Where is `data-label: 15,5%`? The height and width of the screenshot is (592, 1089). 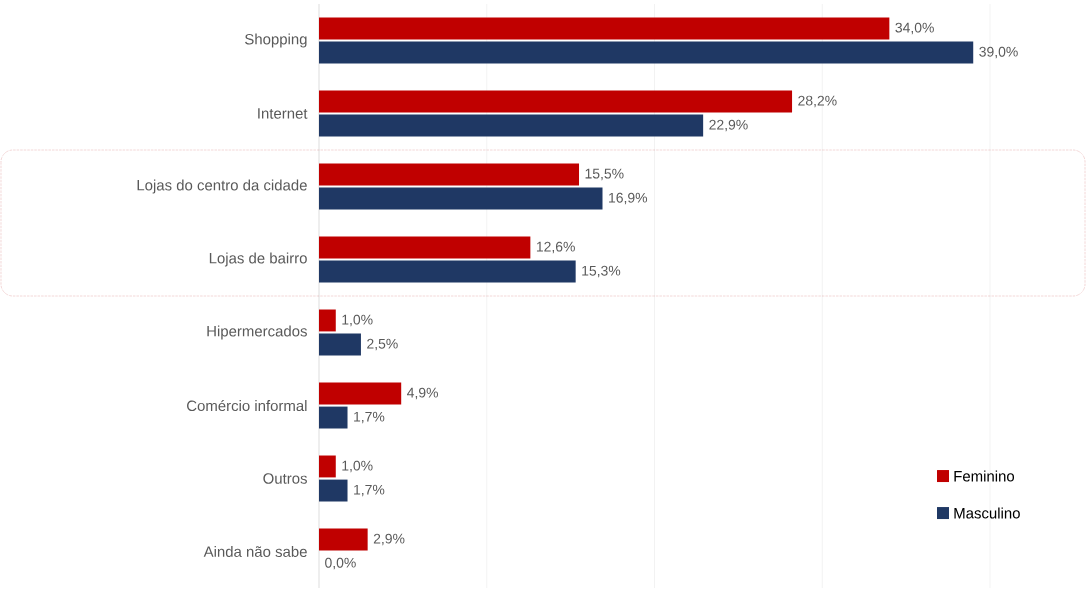
data-label: 15,5% is located at coordinates (604, 174).